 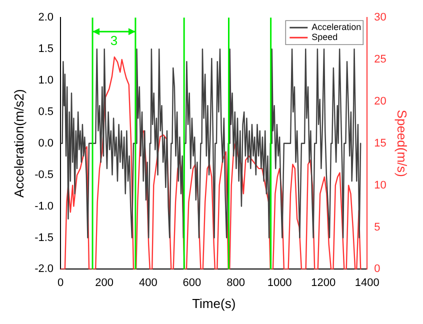 I want to click on legend-label: Acceleration, so click(x=337, y=27).